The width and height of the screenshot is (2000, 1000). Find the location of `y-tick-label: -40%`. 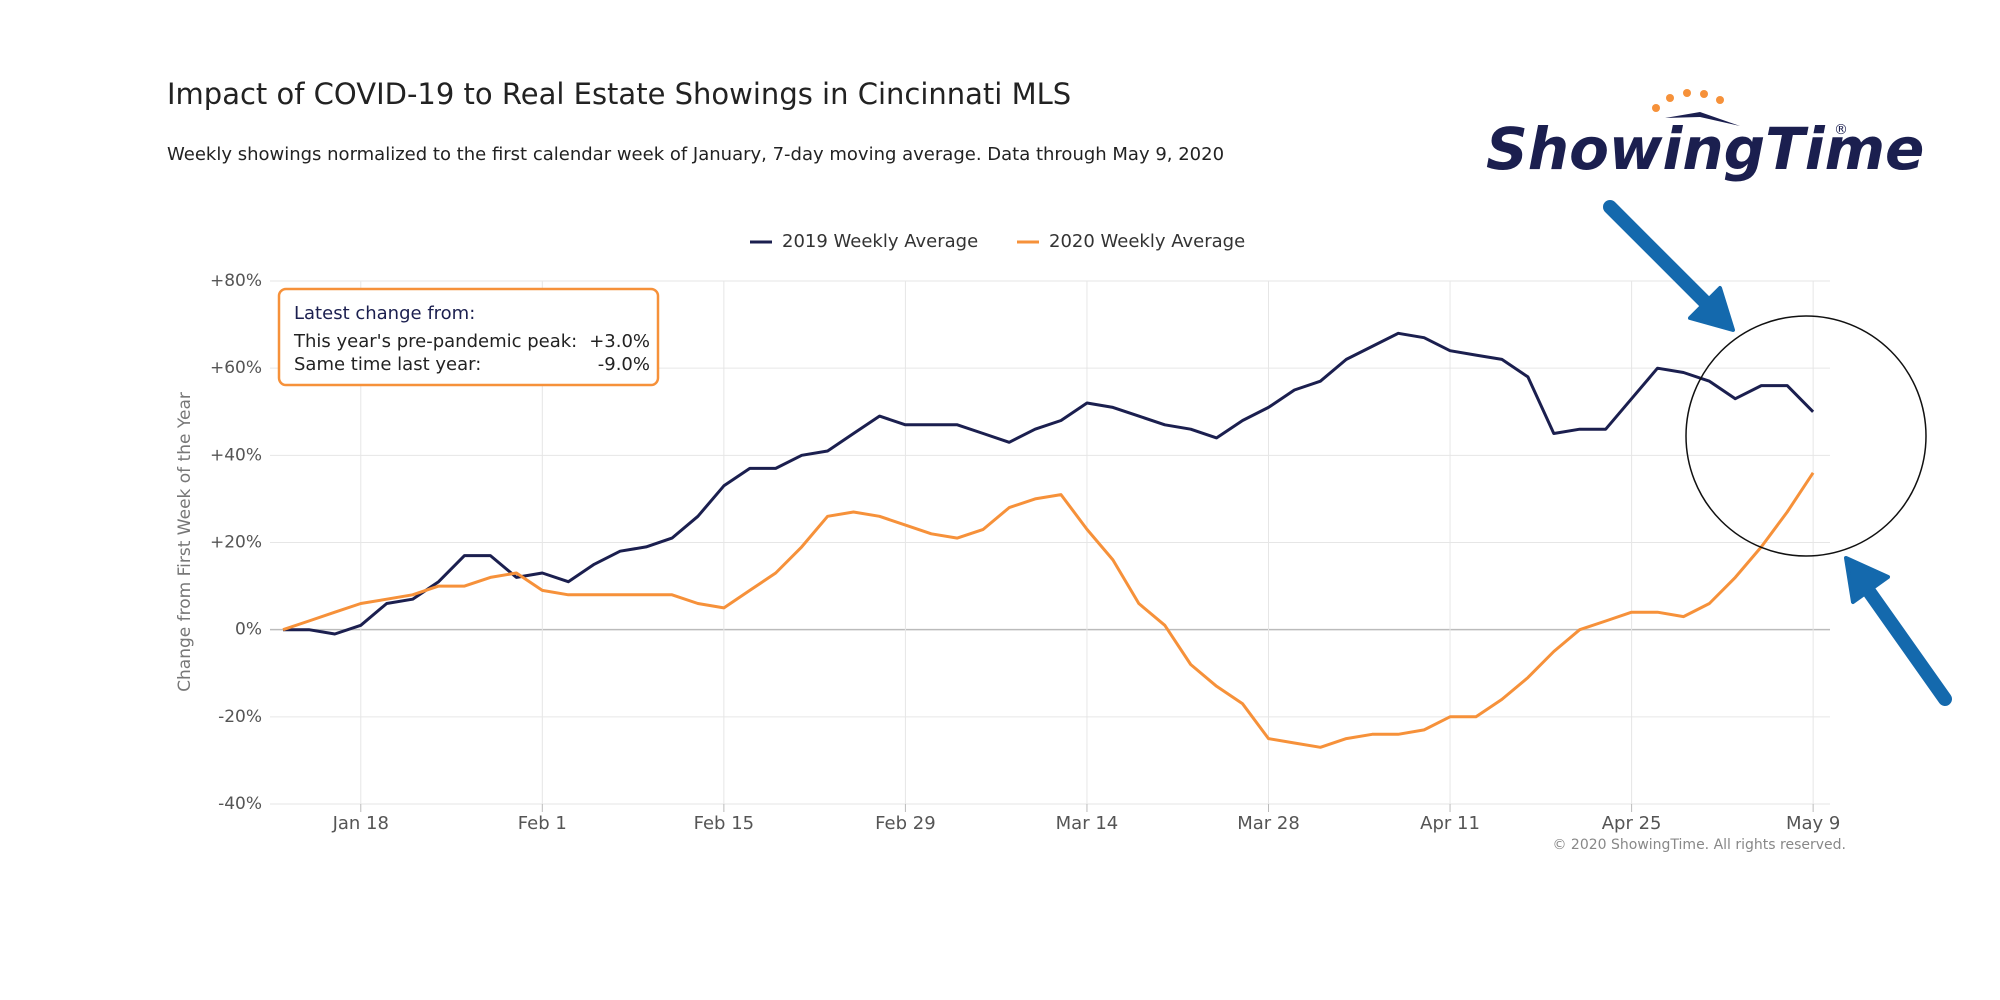

y-tick-label: -40% is located at coordinates (240, 804).